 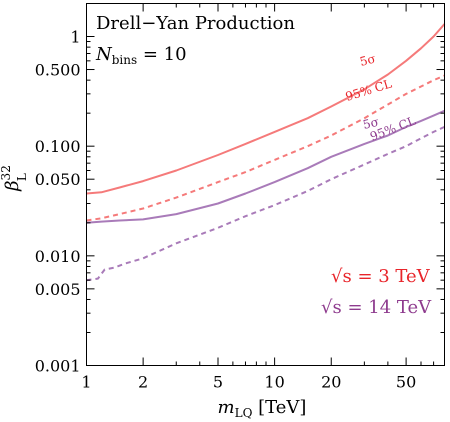 What do you see at coordinates (58, 179) in the screenshot?
I see `y-tick-label: 0.050` at bounding box center [58, 179].